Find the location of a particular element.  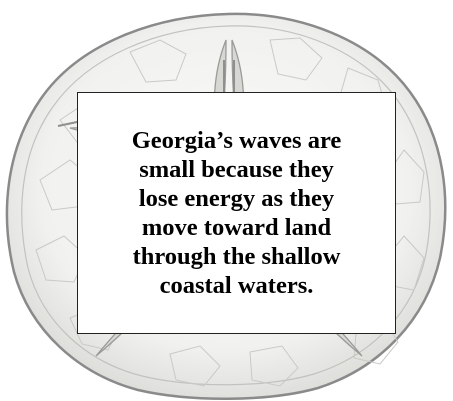

caption-line: small because they is located at coordinates (236, 169).